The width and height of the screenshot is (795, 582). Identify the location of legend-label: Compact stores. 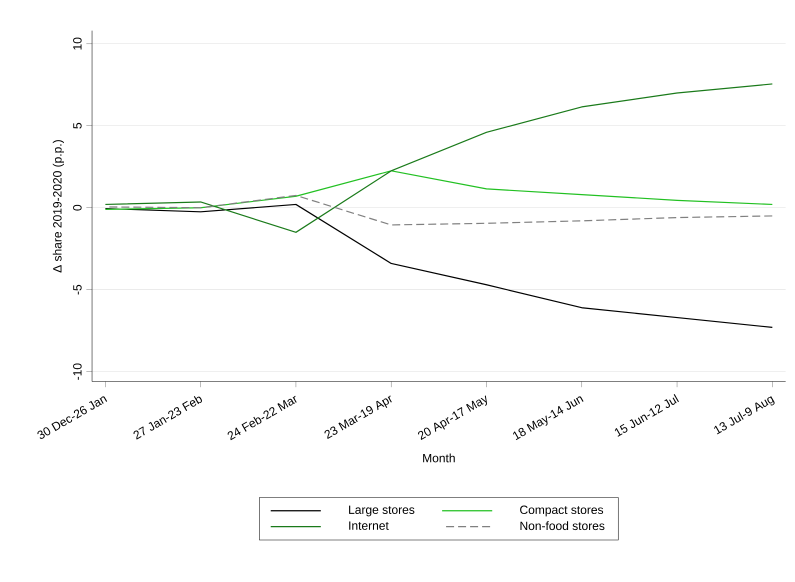
(562, 511).